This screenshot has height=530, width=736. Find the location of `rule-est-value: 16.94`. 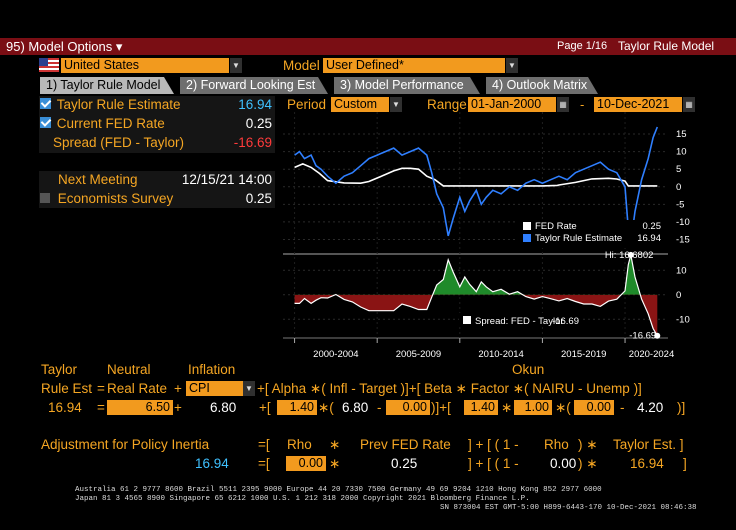

rule-est-value: 16.94 is located at coordinates (65, 407).